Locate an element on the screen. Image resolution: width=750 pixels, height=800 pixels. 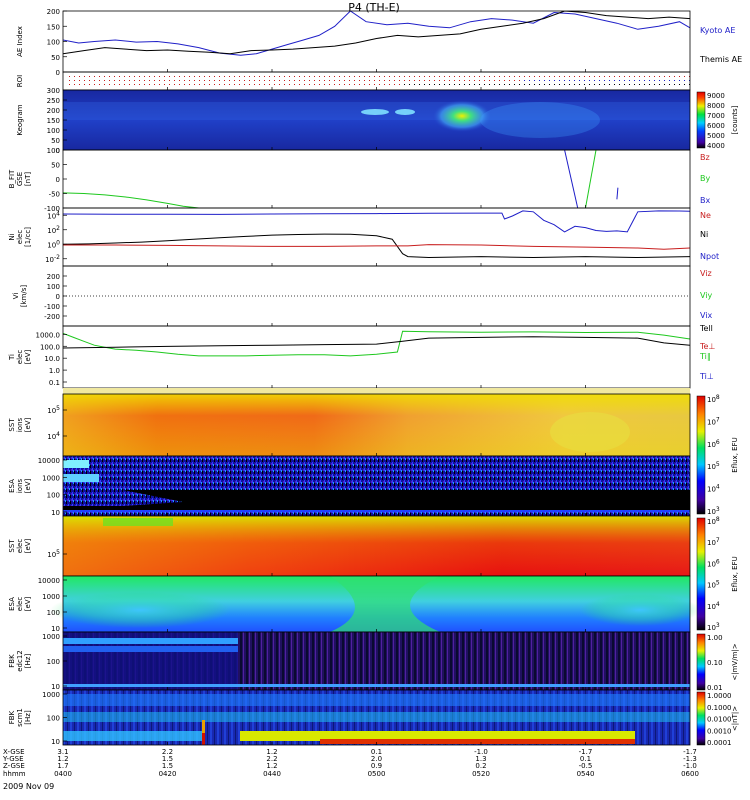
fbk-b-colorbar is located at coordinates (701, 718).